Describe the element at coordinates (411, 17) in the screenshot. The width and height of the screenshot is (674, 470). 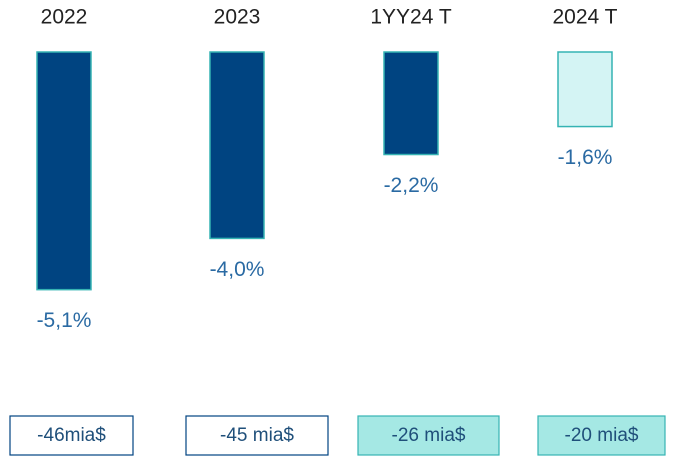
I see `category-label: 1YY24 T` at that location.